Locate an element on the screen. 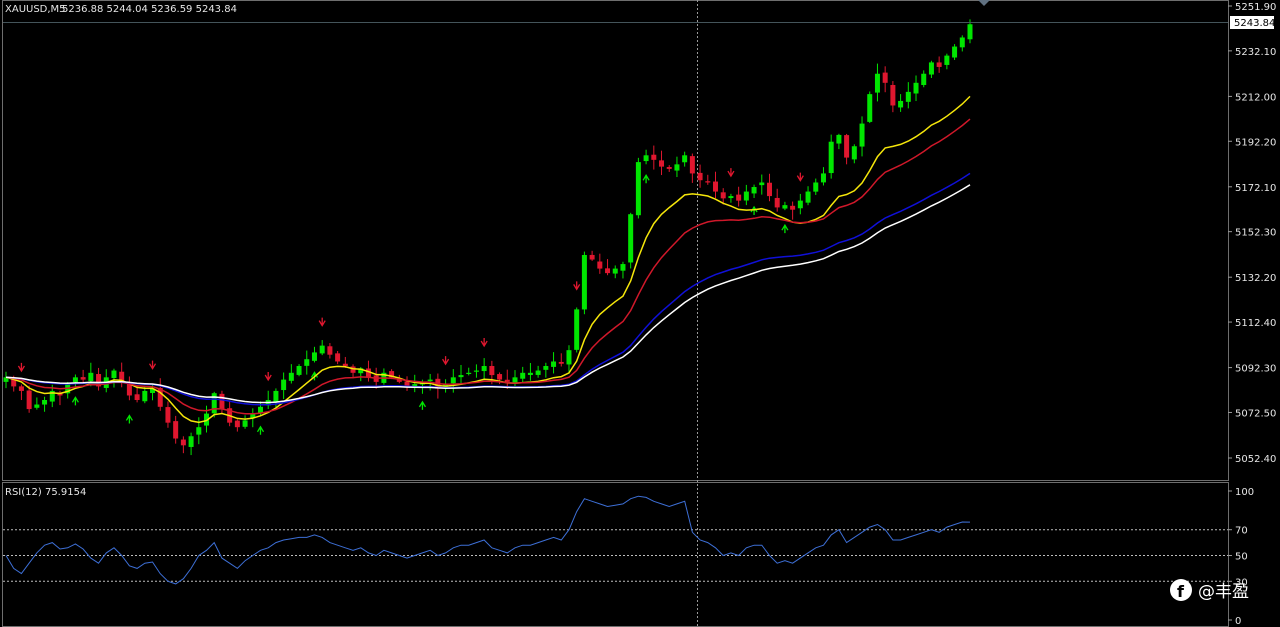  rsi-tick-label: 30 is located at coordinates (1241, 582).